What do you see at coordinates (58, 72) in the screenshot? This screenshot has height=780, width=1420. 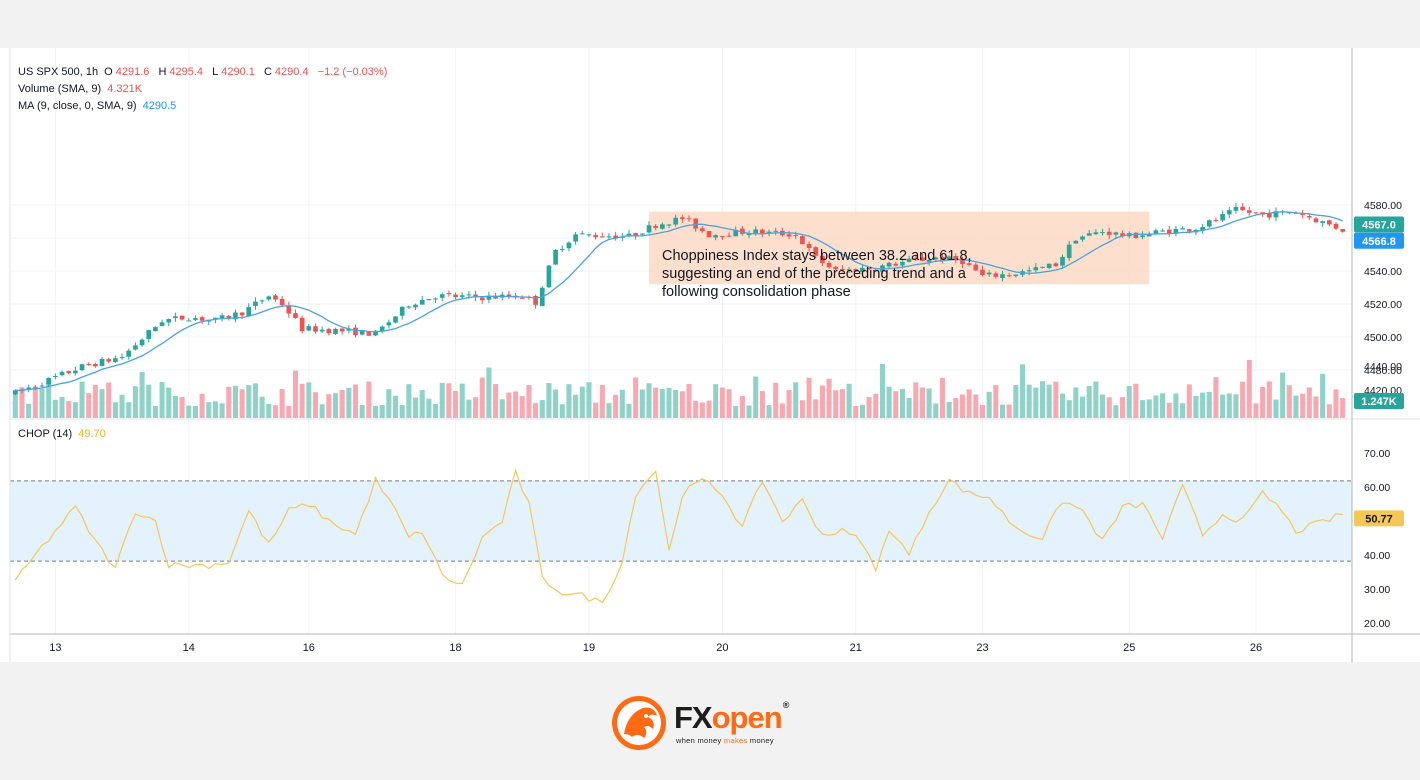 I see `symbol-label: US SPX 500, 1h` at bounding box center [58, 72].